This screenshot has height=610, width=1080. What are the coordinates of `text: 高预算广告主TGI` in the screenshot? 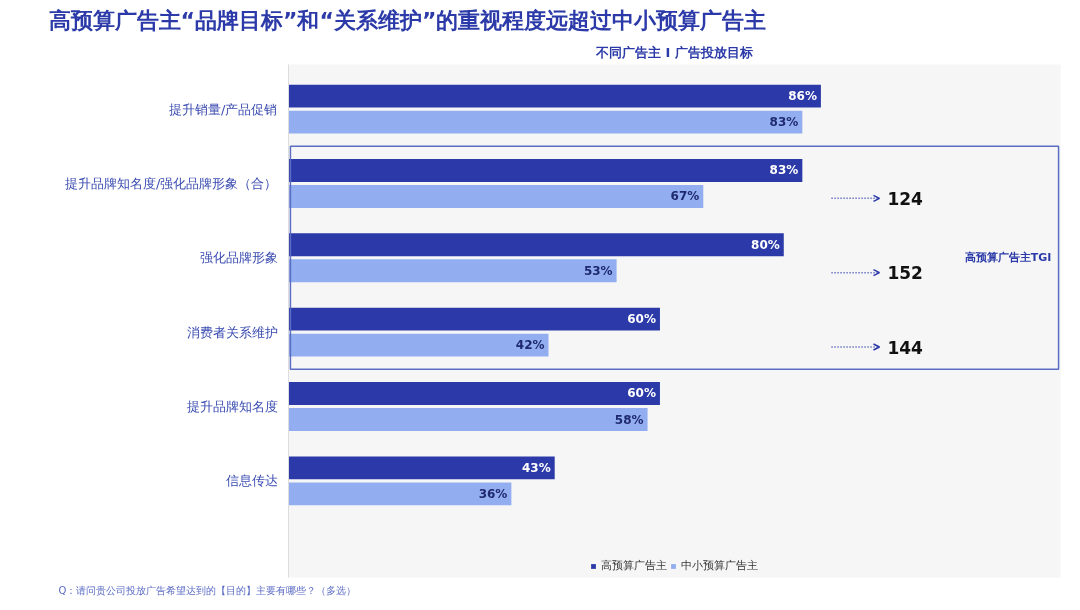 It's located at (1008, 258).